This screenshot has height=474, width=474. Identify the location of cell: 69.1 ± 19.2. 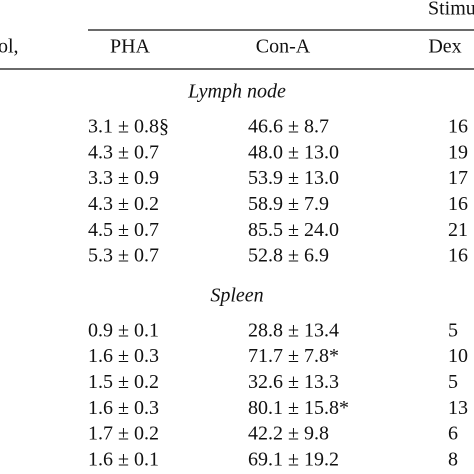
(293, 459).